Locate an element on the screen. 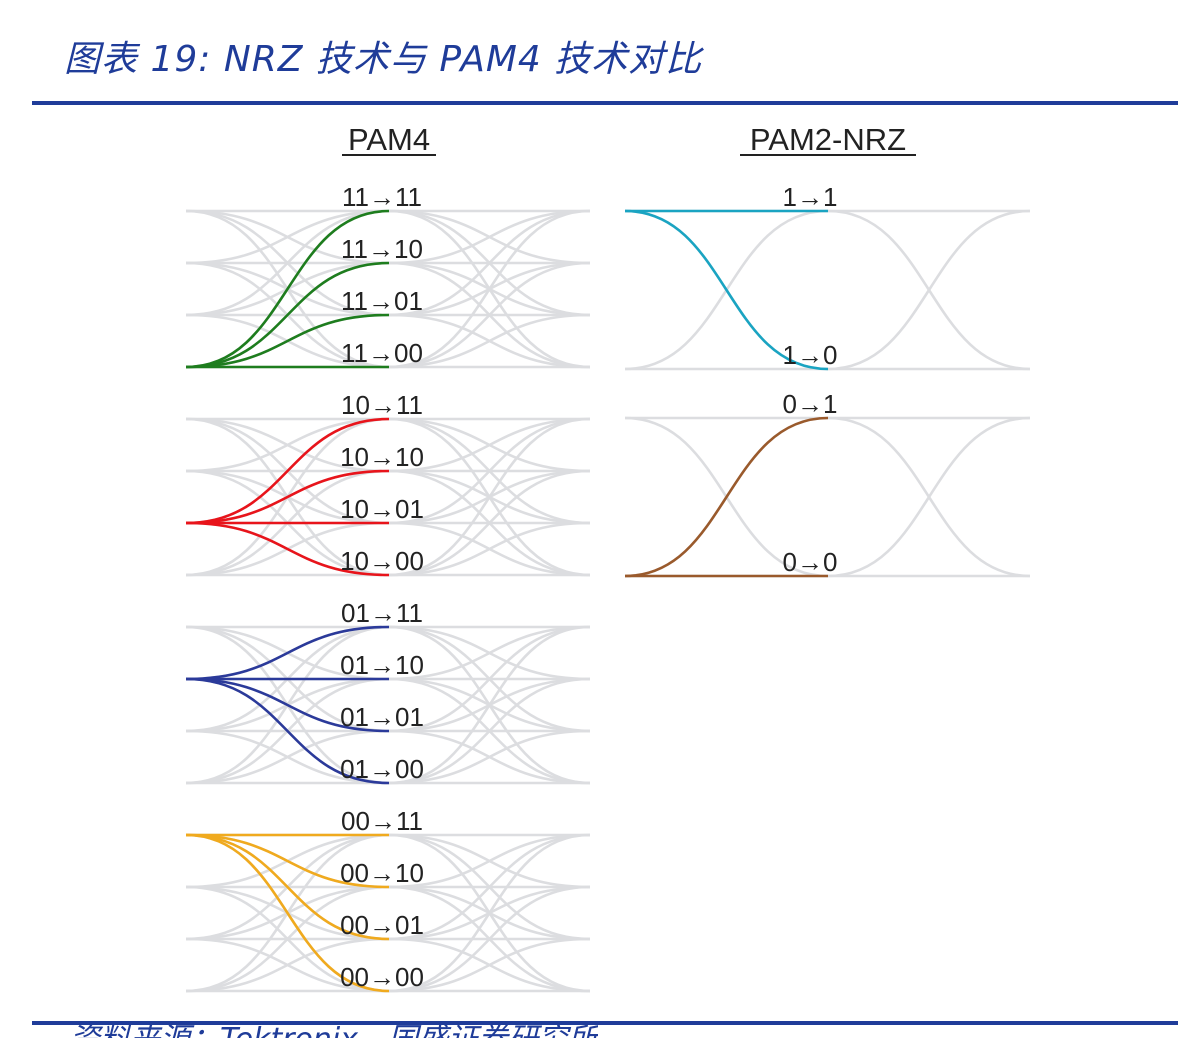 This screenshot has width=1194, height=1038. footer-divider is located at coordinates (605, 1023).